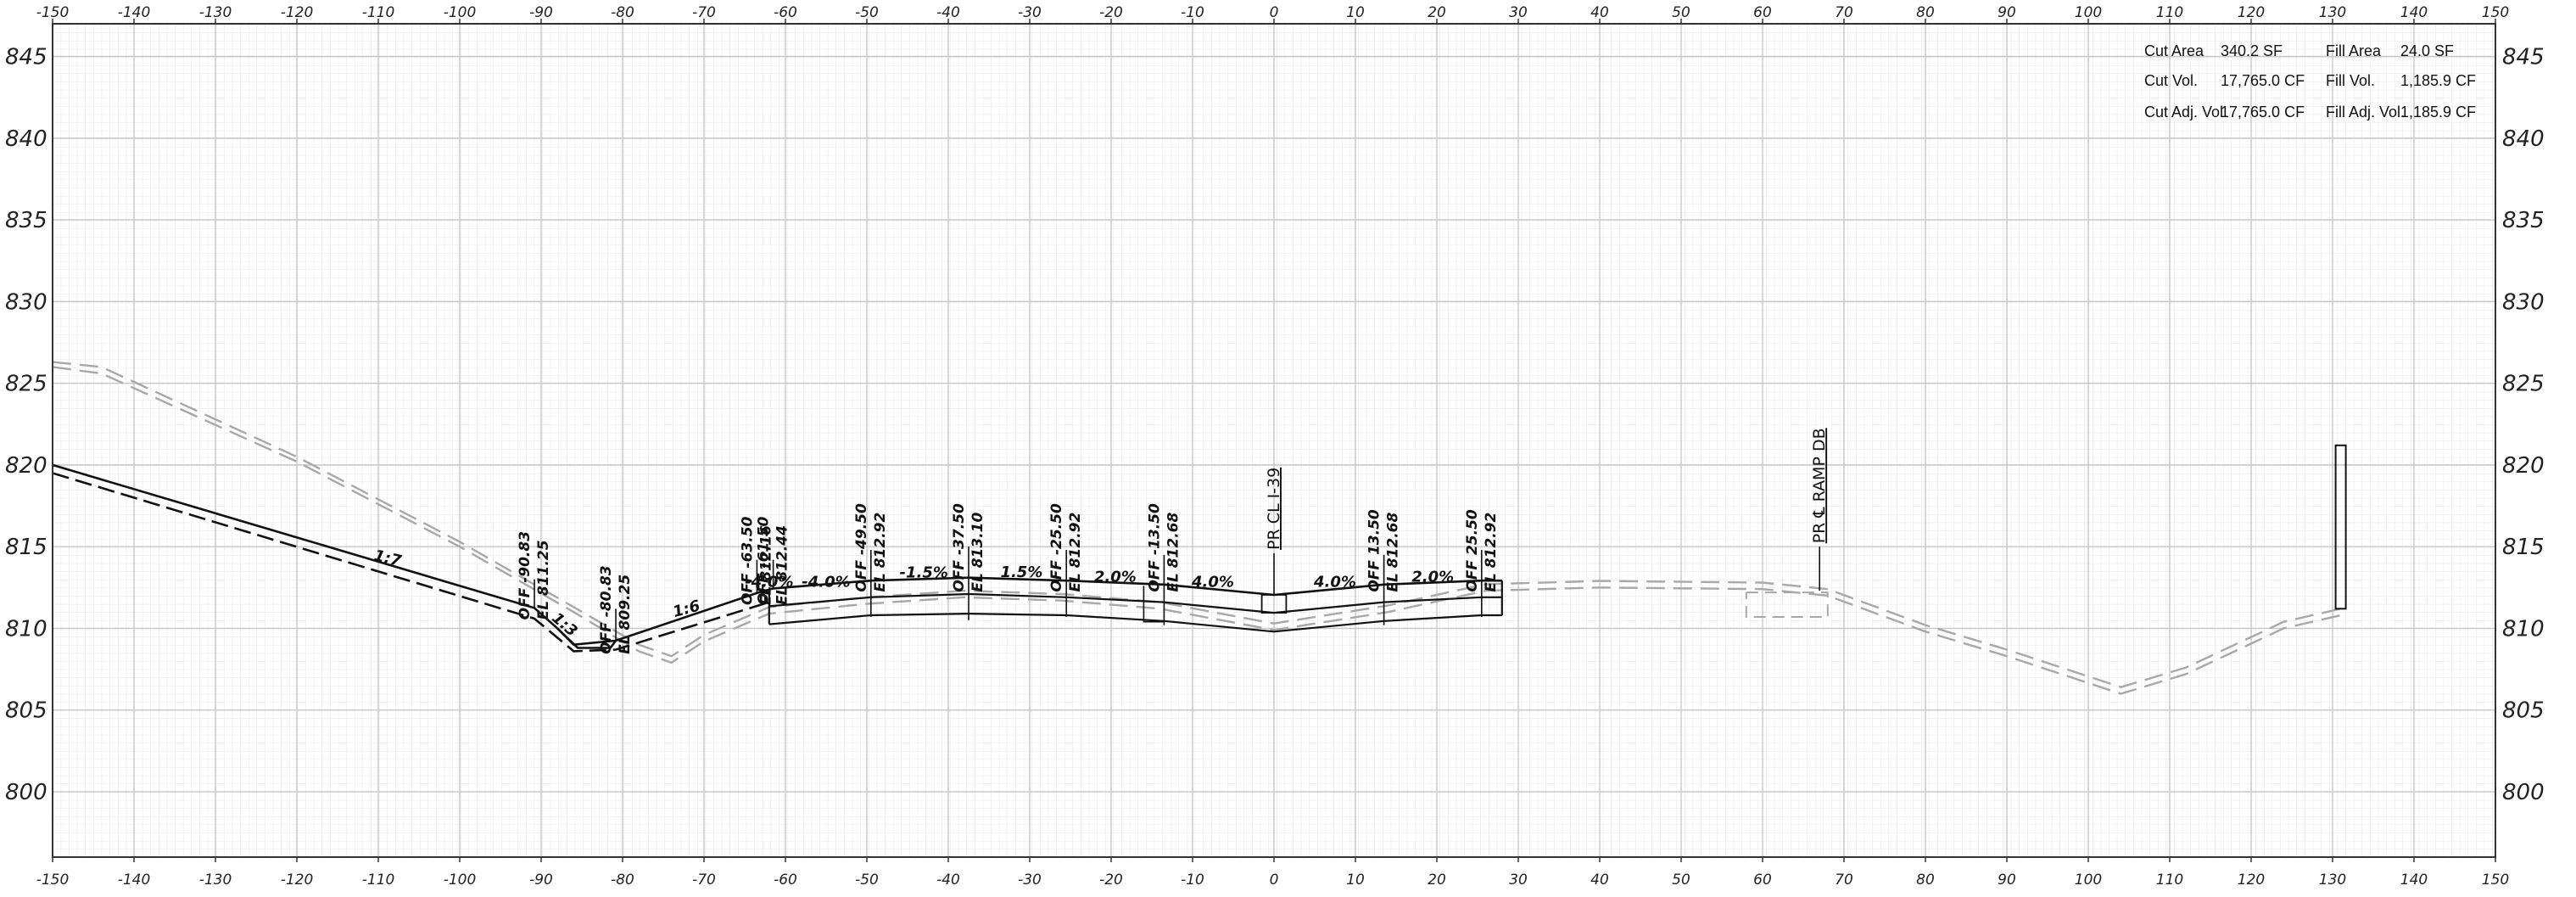 The image size is (2576, 897). Describe the element at coordinates (1844, 12) in the screenshot. I see `x-tick-label-top: 70` at that location.